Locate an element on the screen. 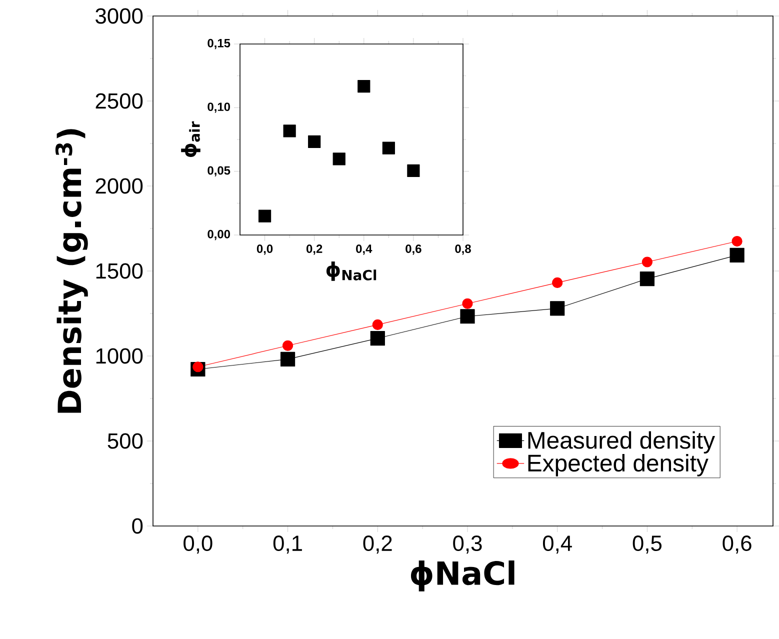  y-tick-label: 0,10 is located at coordinates (219, 107).